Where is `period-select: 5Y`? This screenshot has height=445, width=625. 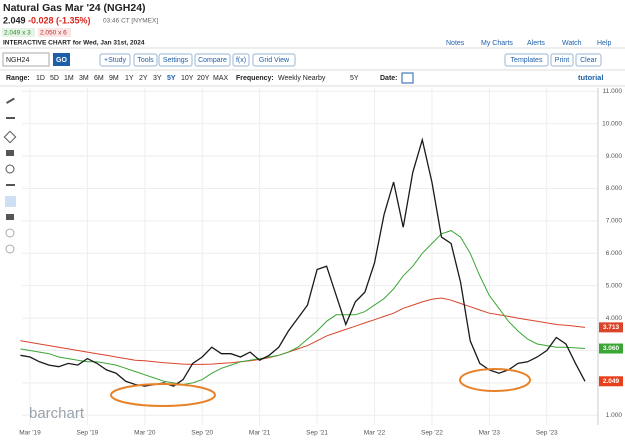
period-select: 5Y is located at coordinates (354, 78).